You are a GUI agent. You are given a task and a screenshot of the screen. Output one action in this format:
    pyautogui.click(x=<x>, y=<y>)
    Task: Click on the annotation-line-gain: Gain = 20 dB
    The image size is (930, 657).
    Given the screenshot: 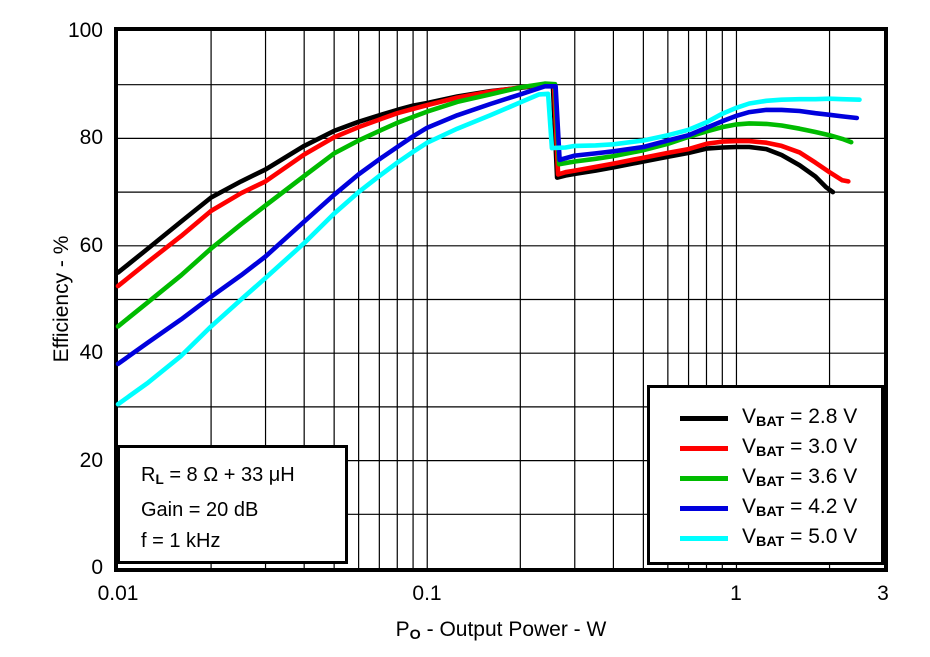 What is the action you would take?
    pyautogui.click(x=243, y=510)
    